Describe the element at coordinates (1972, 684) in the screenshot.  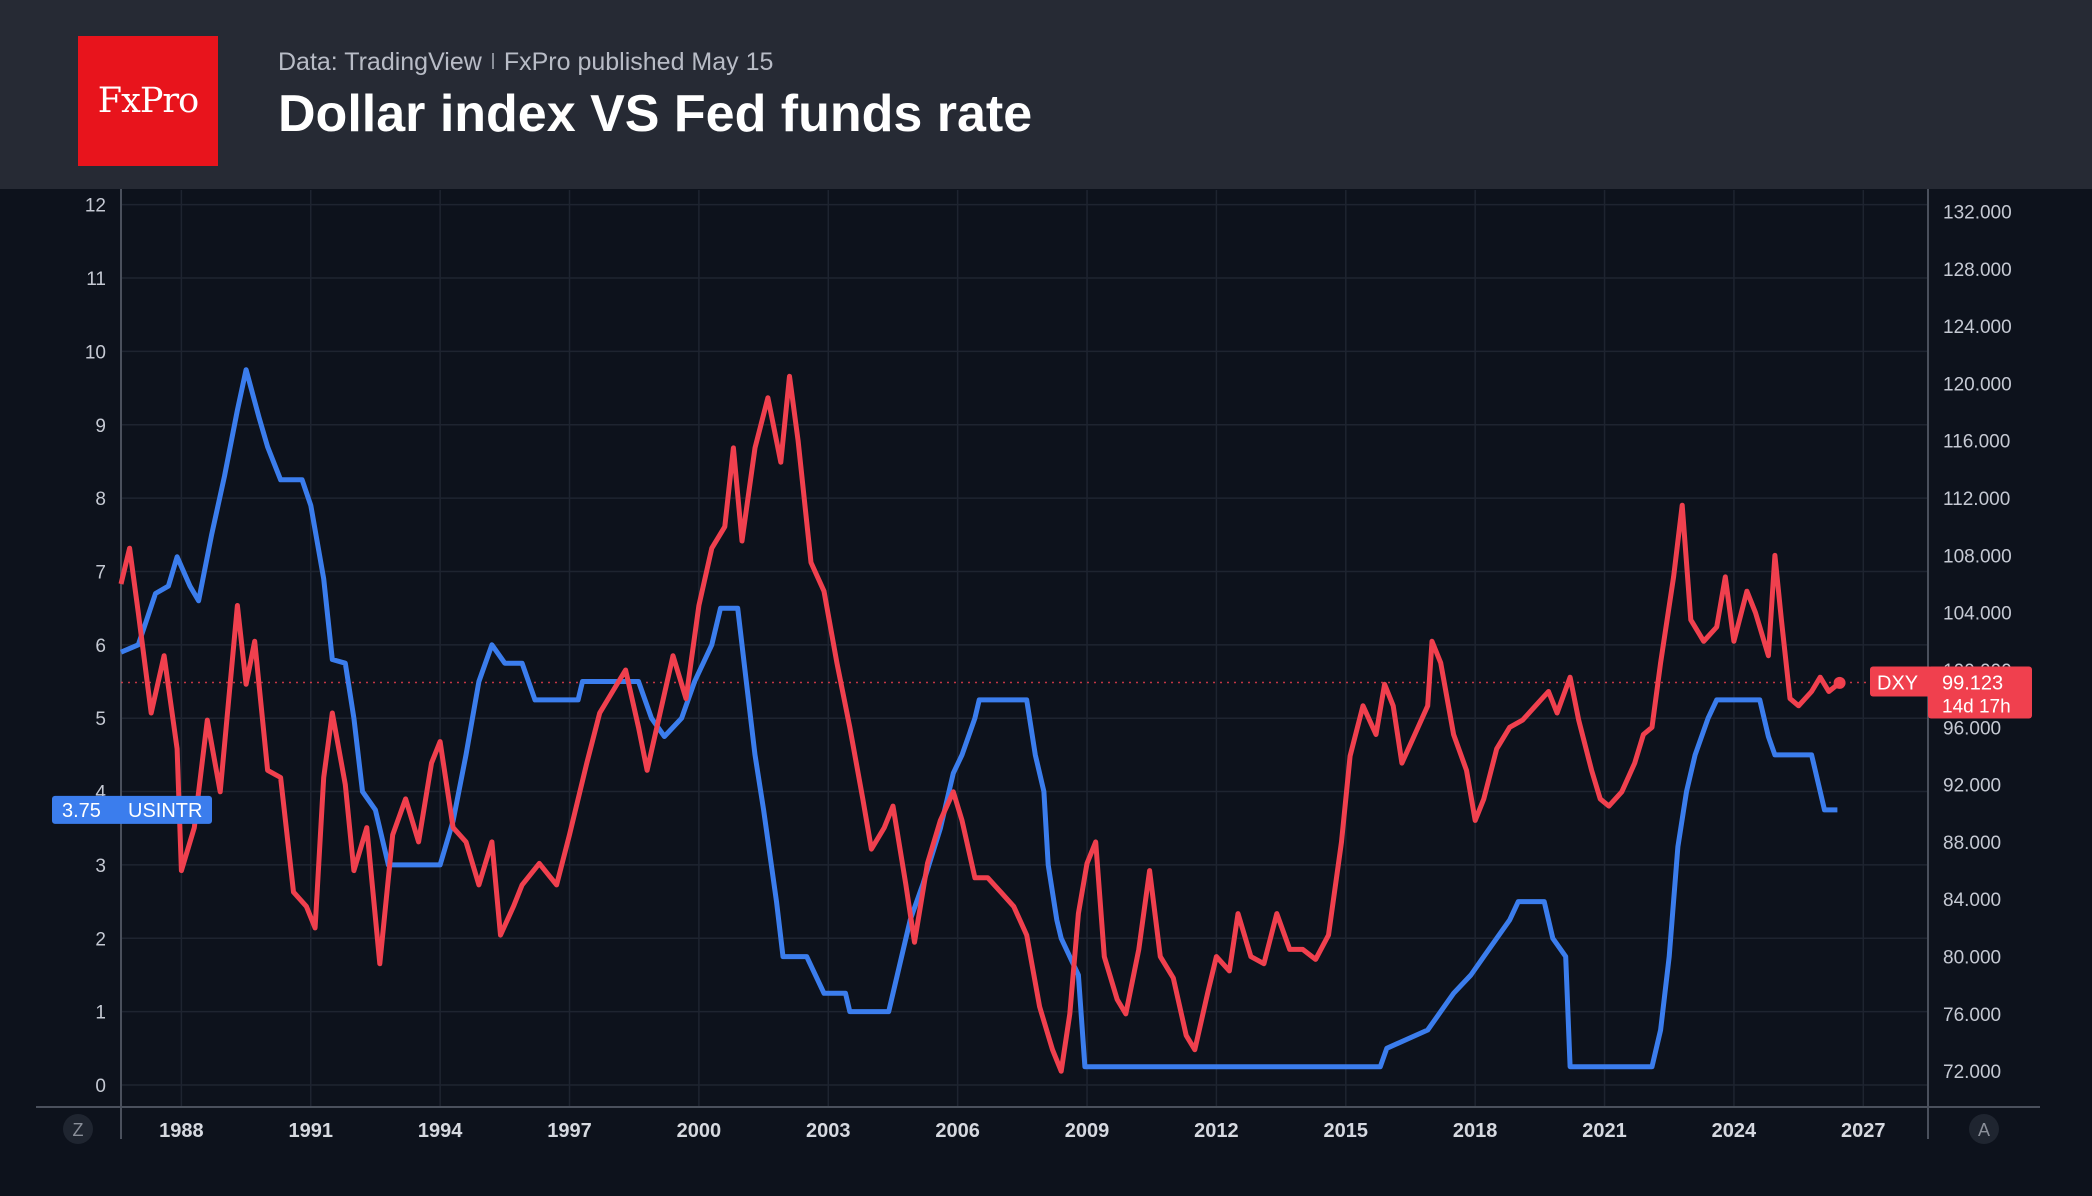
I see `dxy-value-label: 99.123` at that location.